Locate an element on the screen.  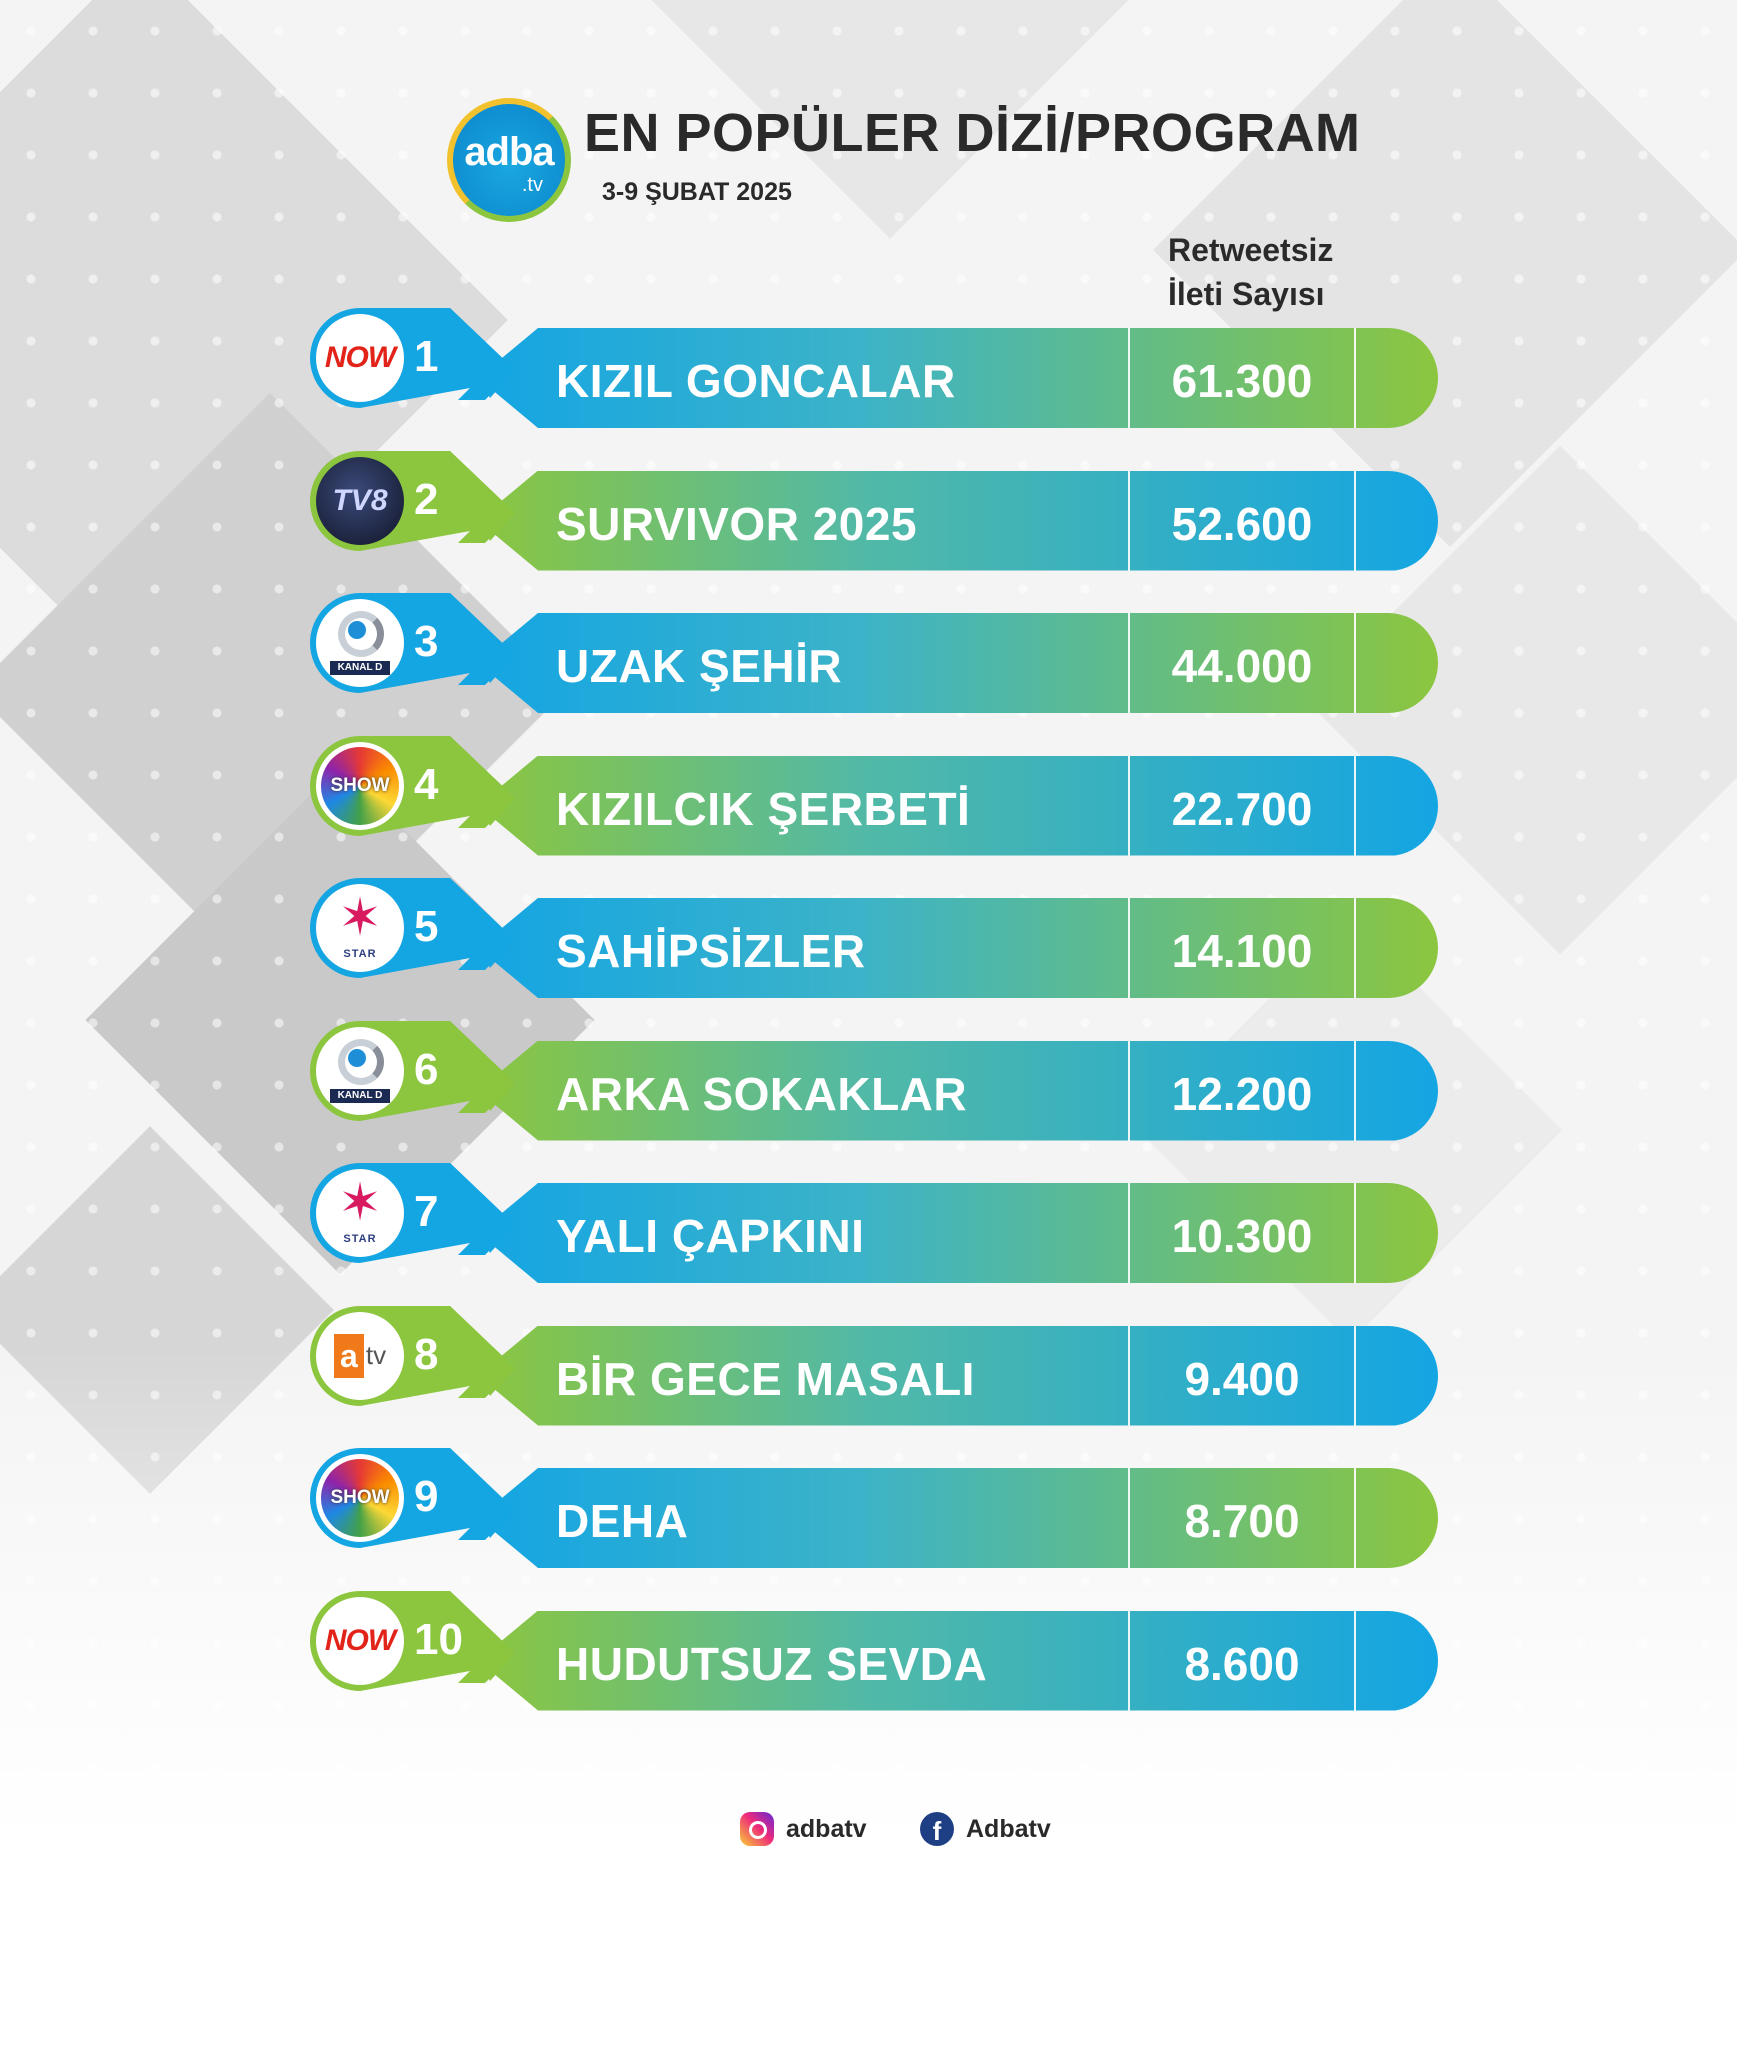
program-name: SAHİPSİZLER is located at coordinates (711, 951).